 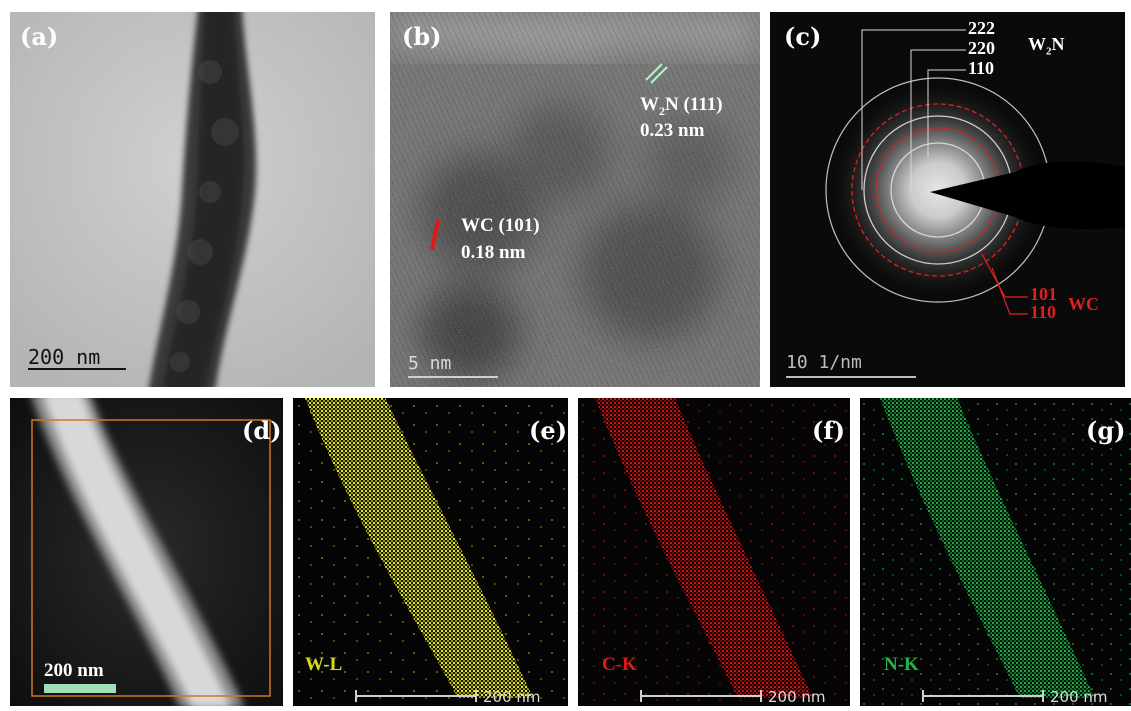 I want to click on ring-label-222: 222, so click(x=981, y=28).